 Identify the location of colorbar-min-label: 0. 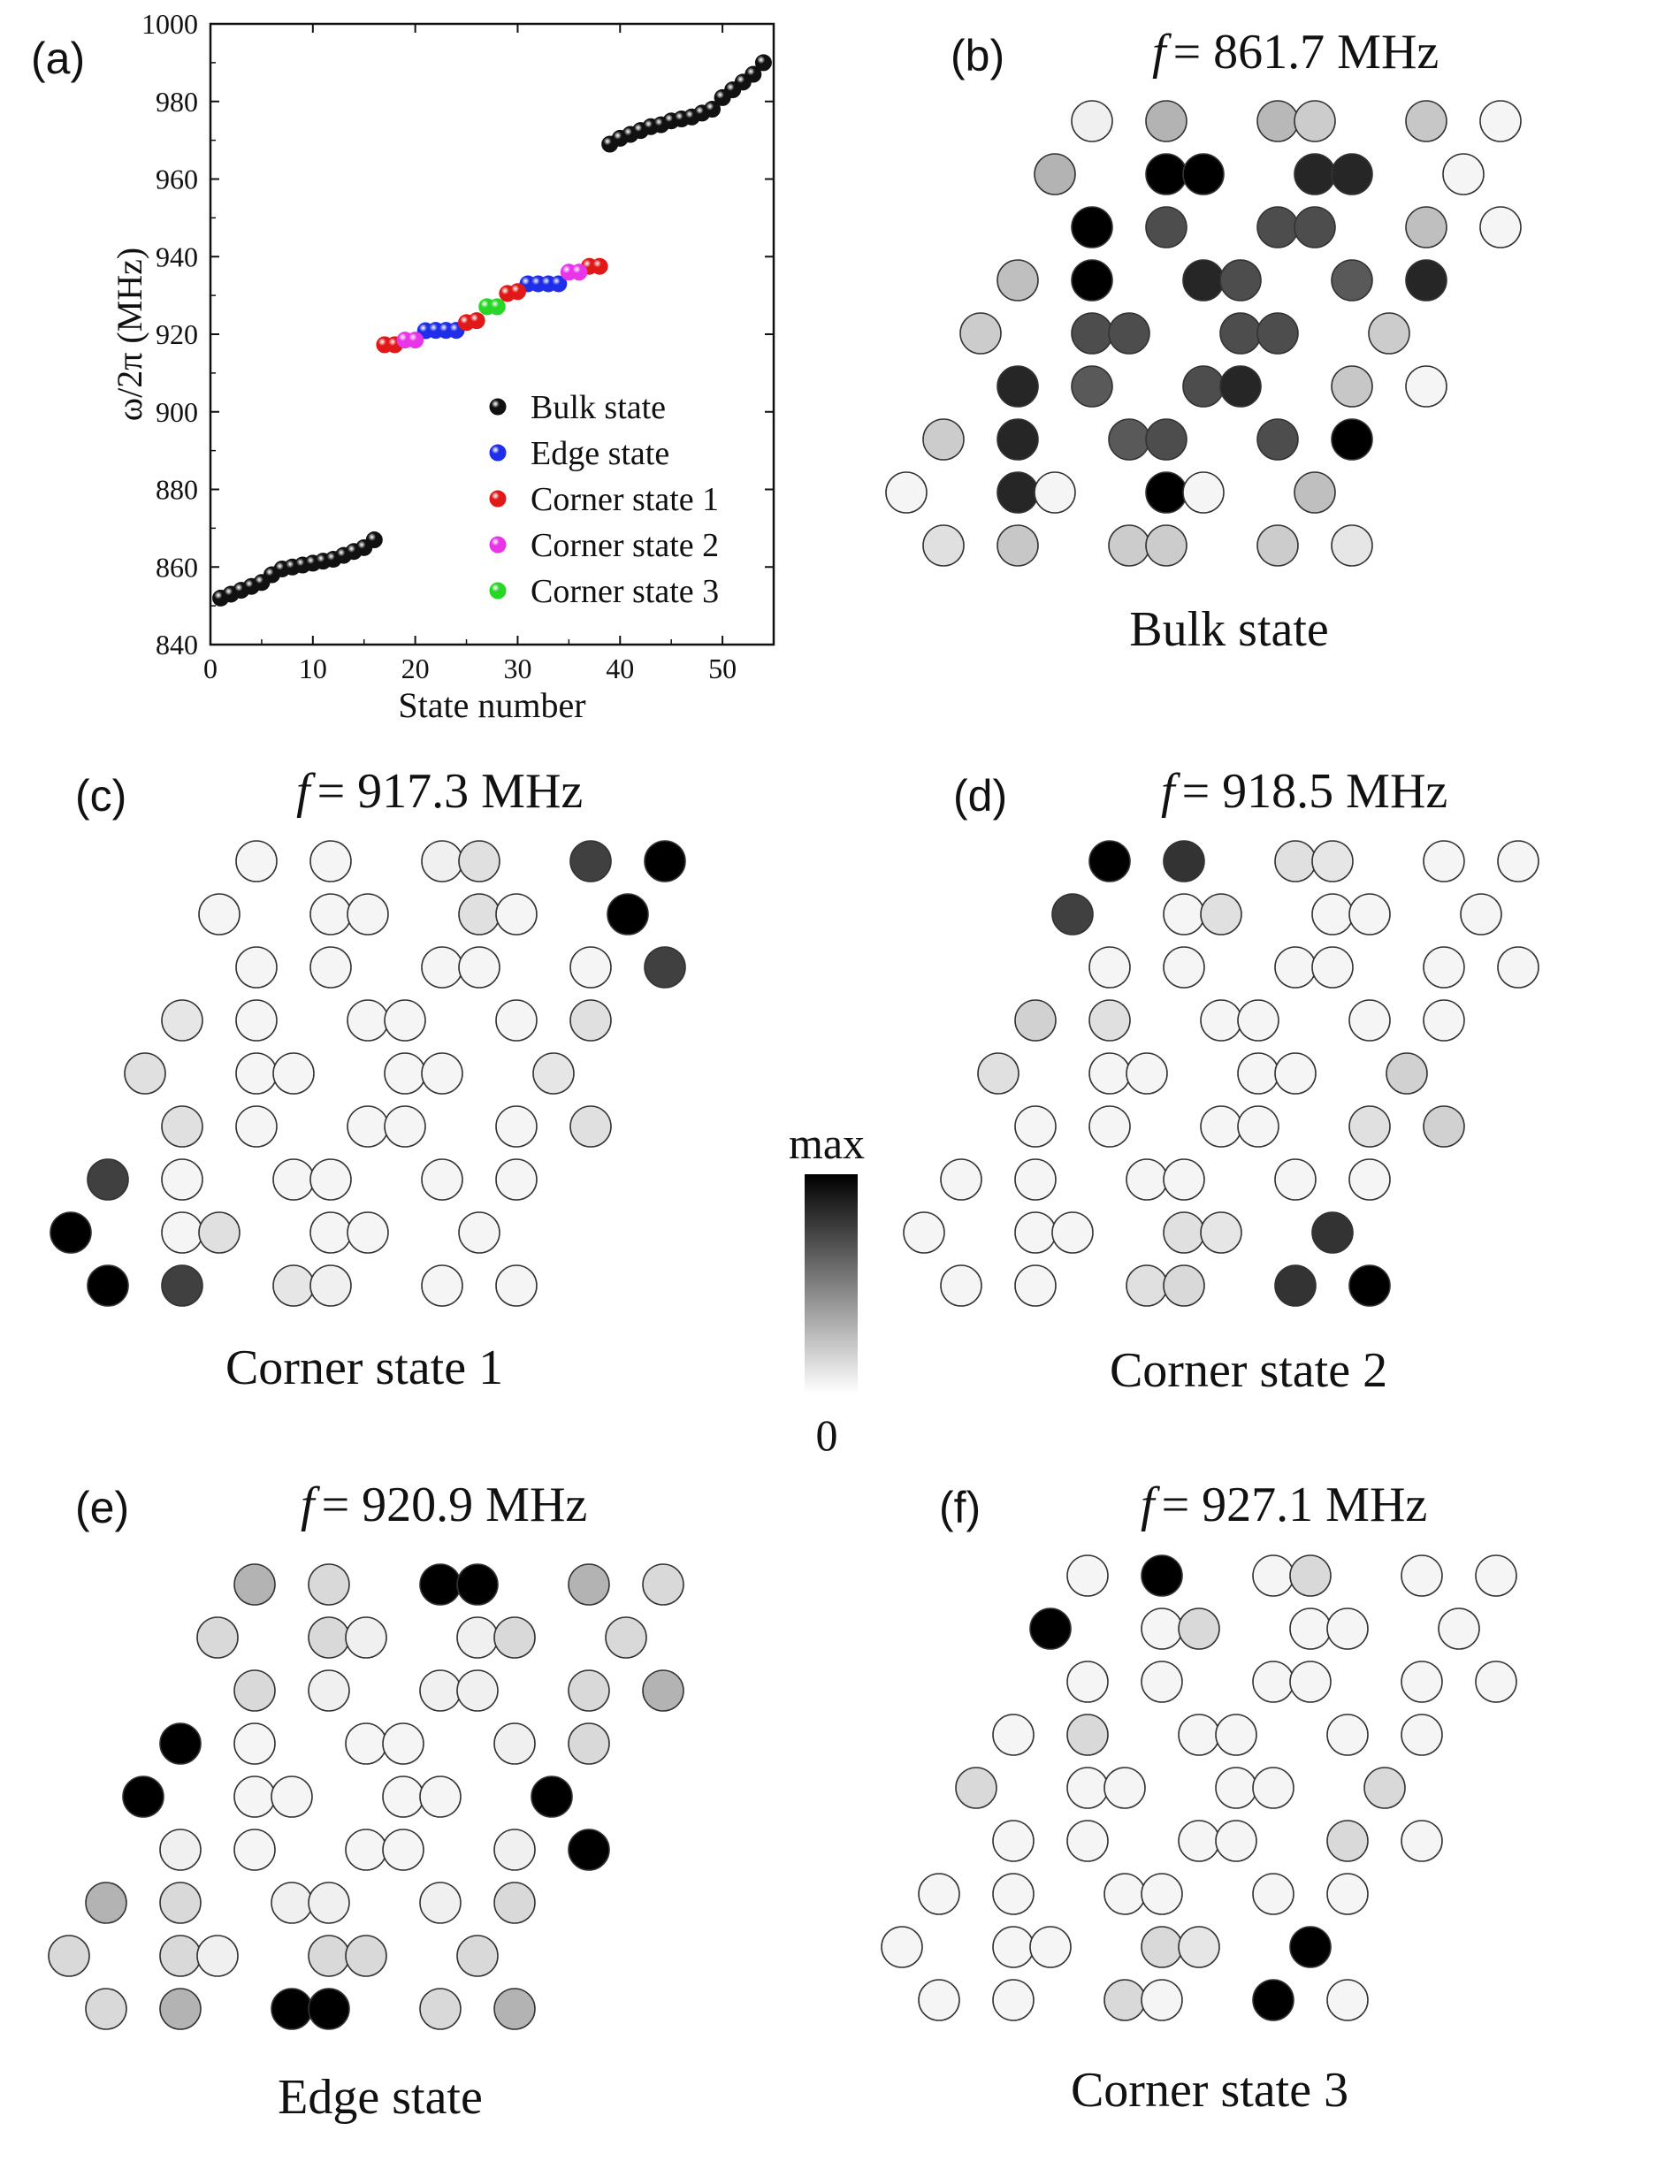
(827, 1435).